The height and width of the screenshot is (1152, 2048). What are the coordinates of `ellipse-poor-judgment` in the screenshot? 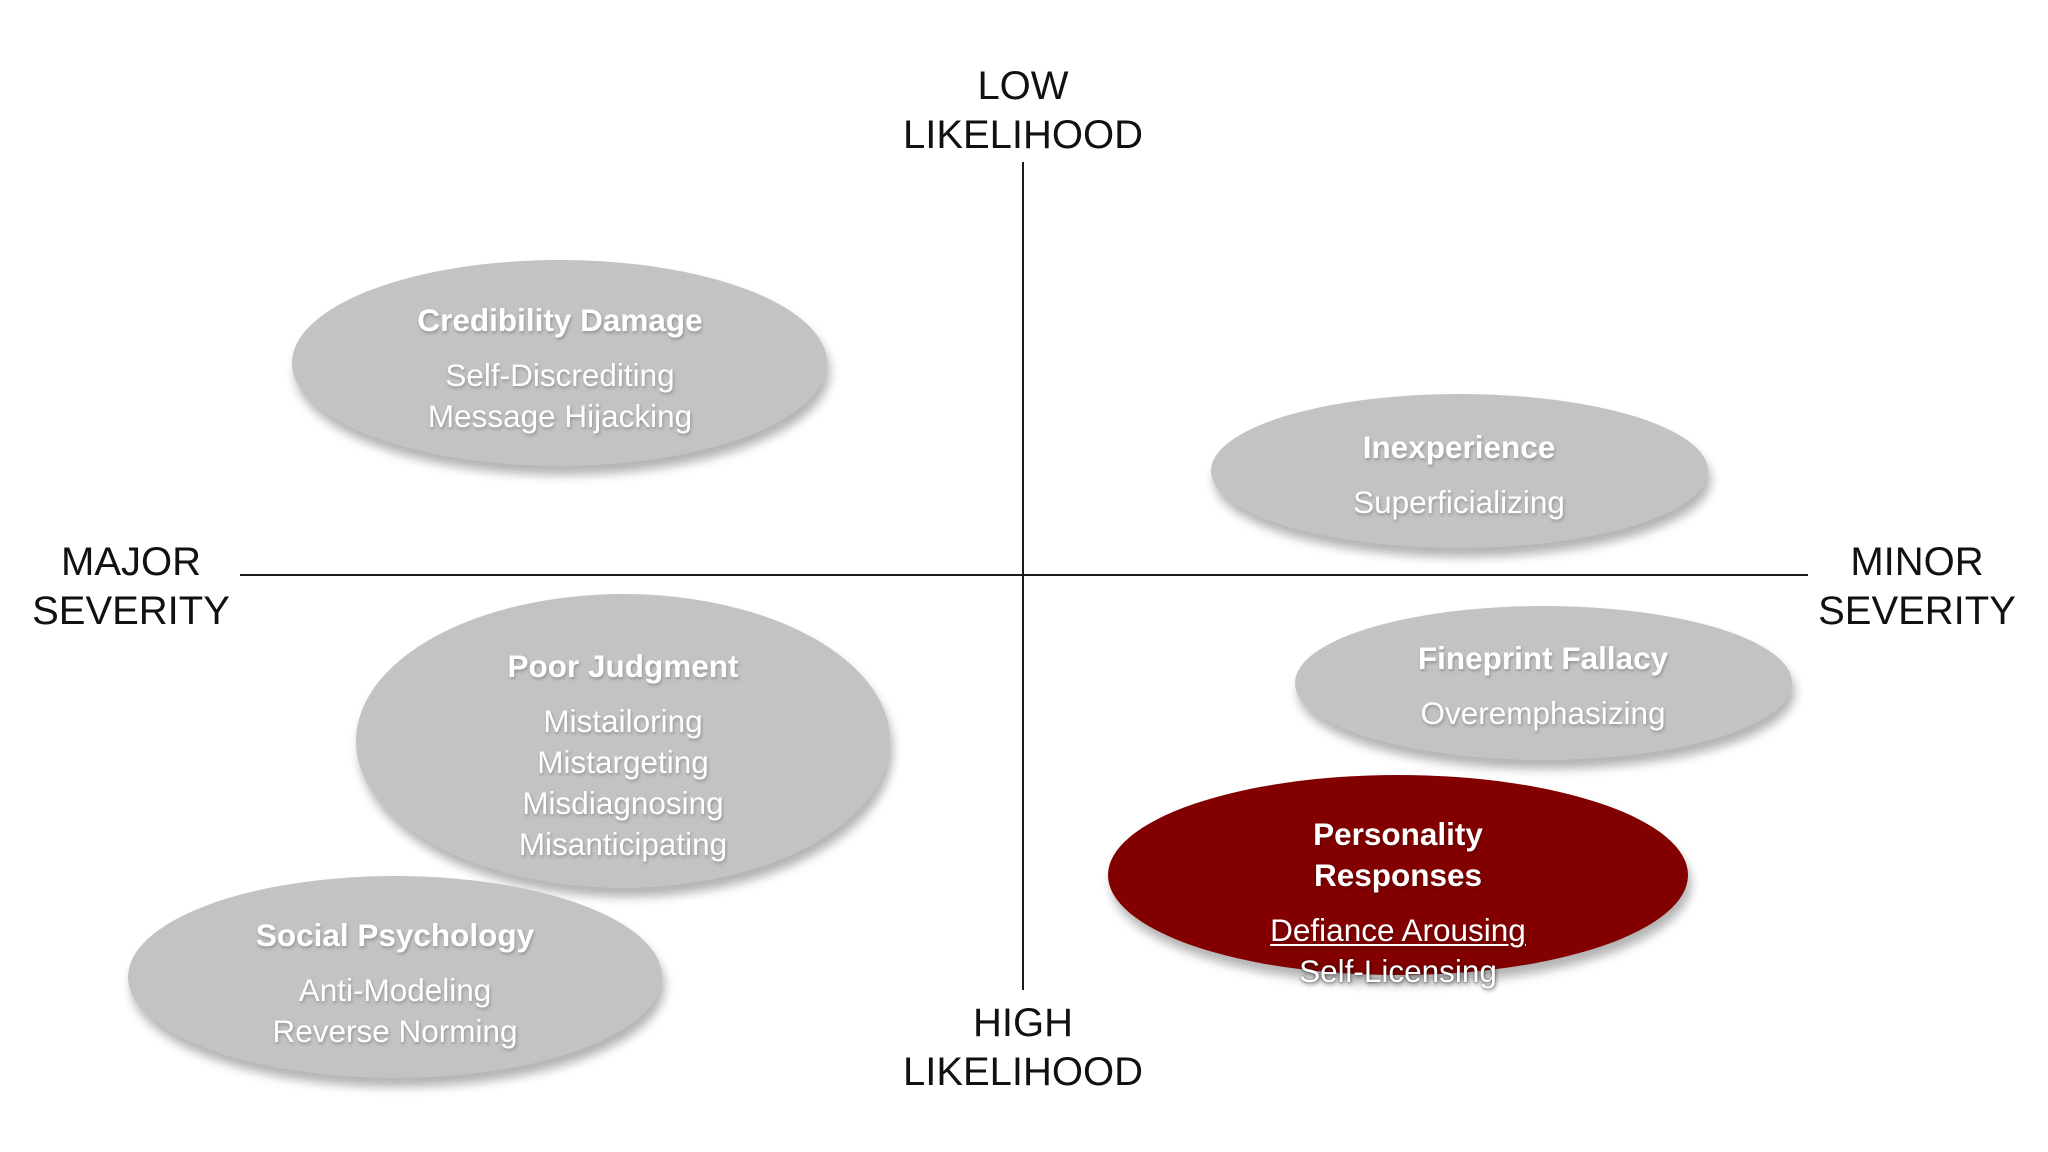 It's located at (623, 741).